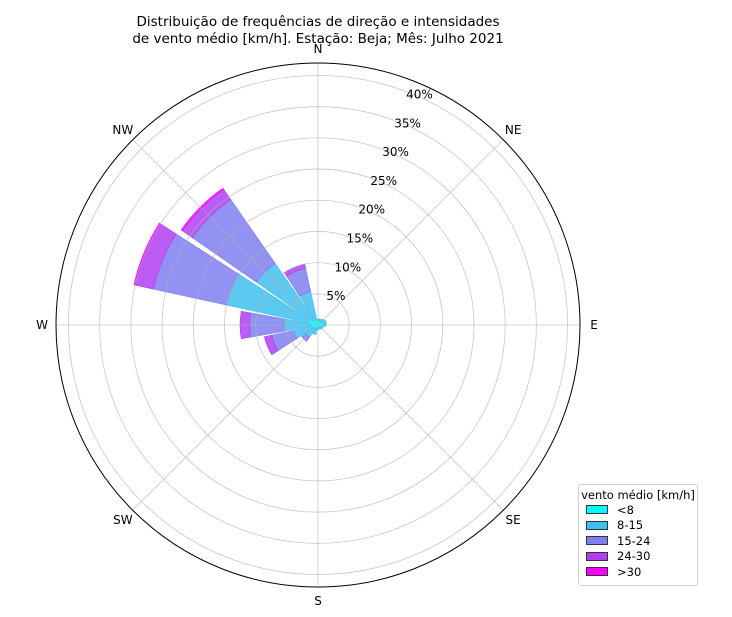  Describe the element at coordinates (629, 571) in the screenshot. I see `legend-label: >30` at that location.